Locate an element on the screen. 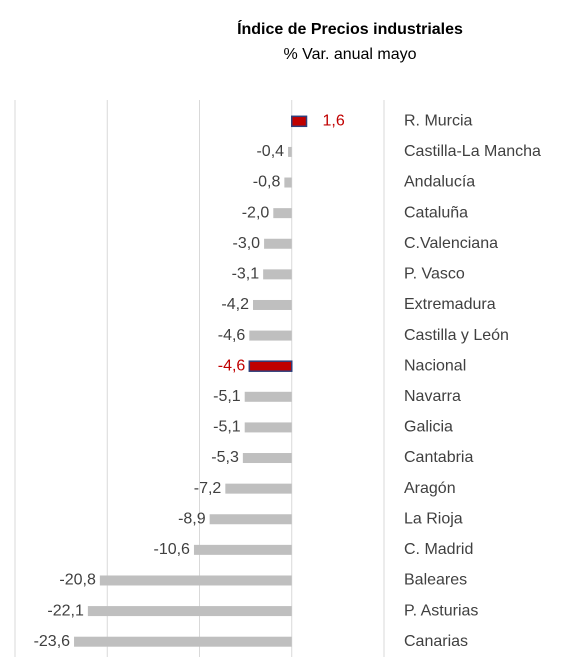  value-label: -3,1 is located at coordinates (246, 274).